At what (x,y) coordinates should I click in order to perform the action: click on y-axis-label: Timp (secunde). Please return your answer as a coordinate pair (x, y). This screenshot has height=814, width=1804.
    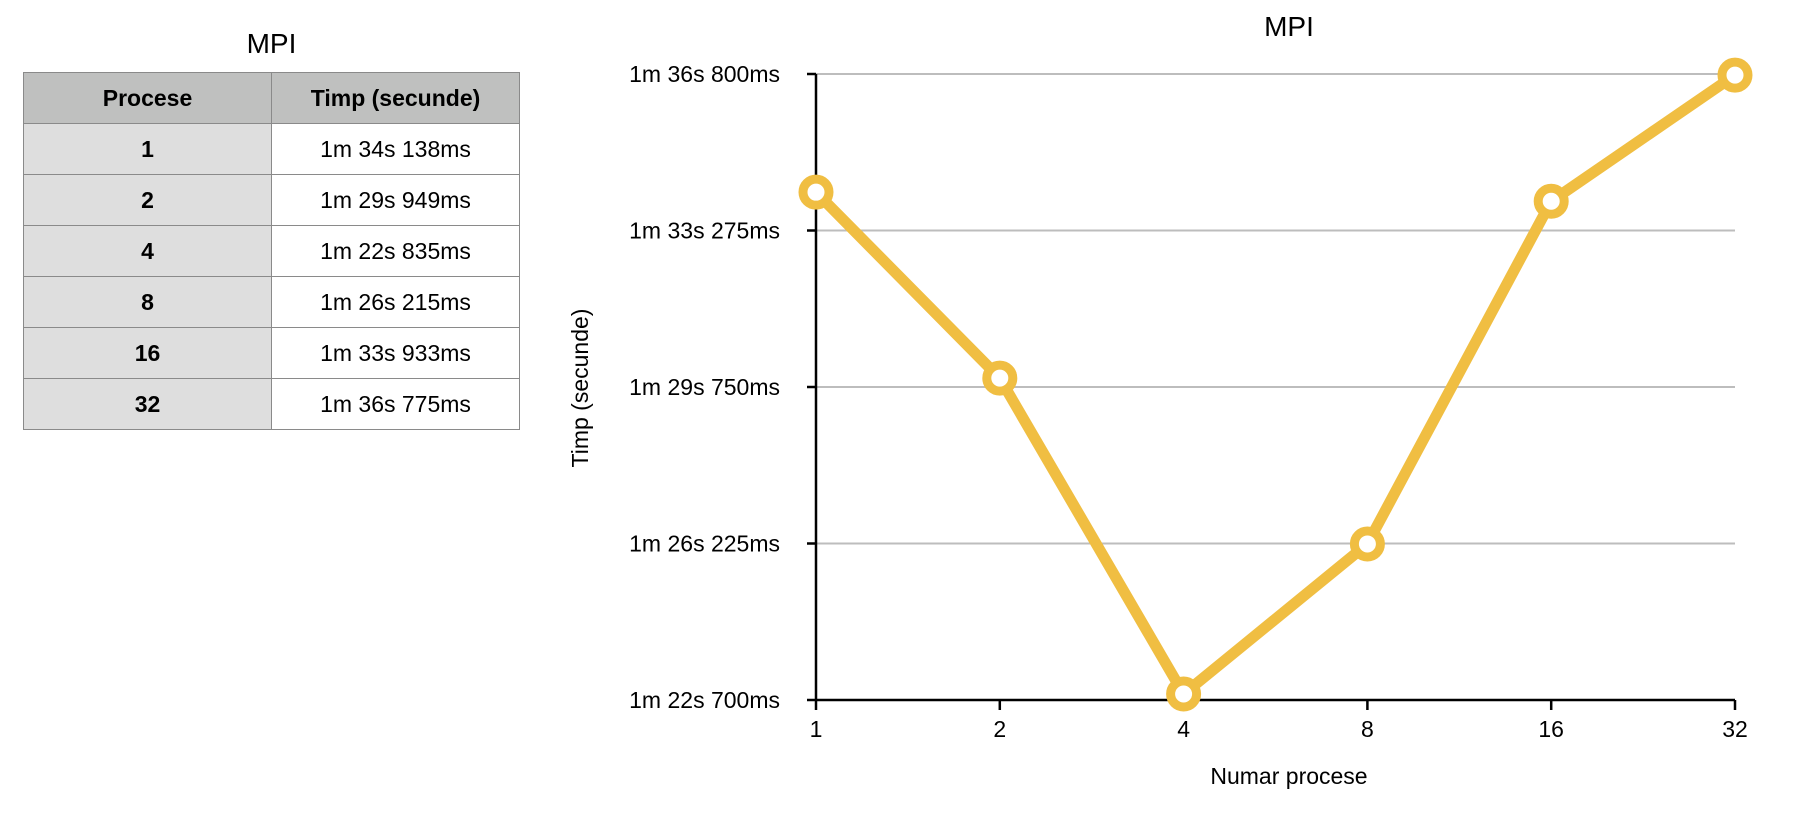
    Looking at the image, I should click on (580, 388).